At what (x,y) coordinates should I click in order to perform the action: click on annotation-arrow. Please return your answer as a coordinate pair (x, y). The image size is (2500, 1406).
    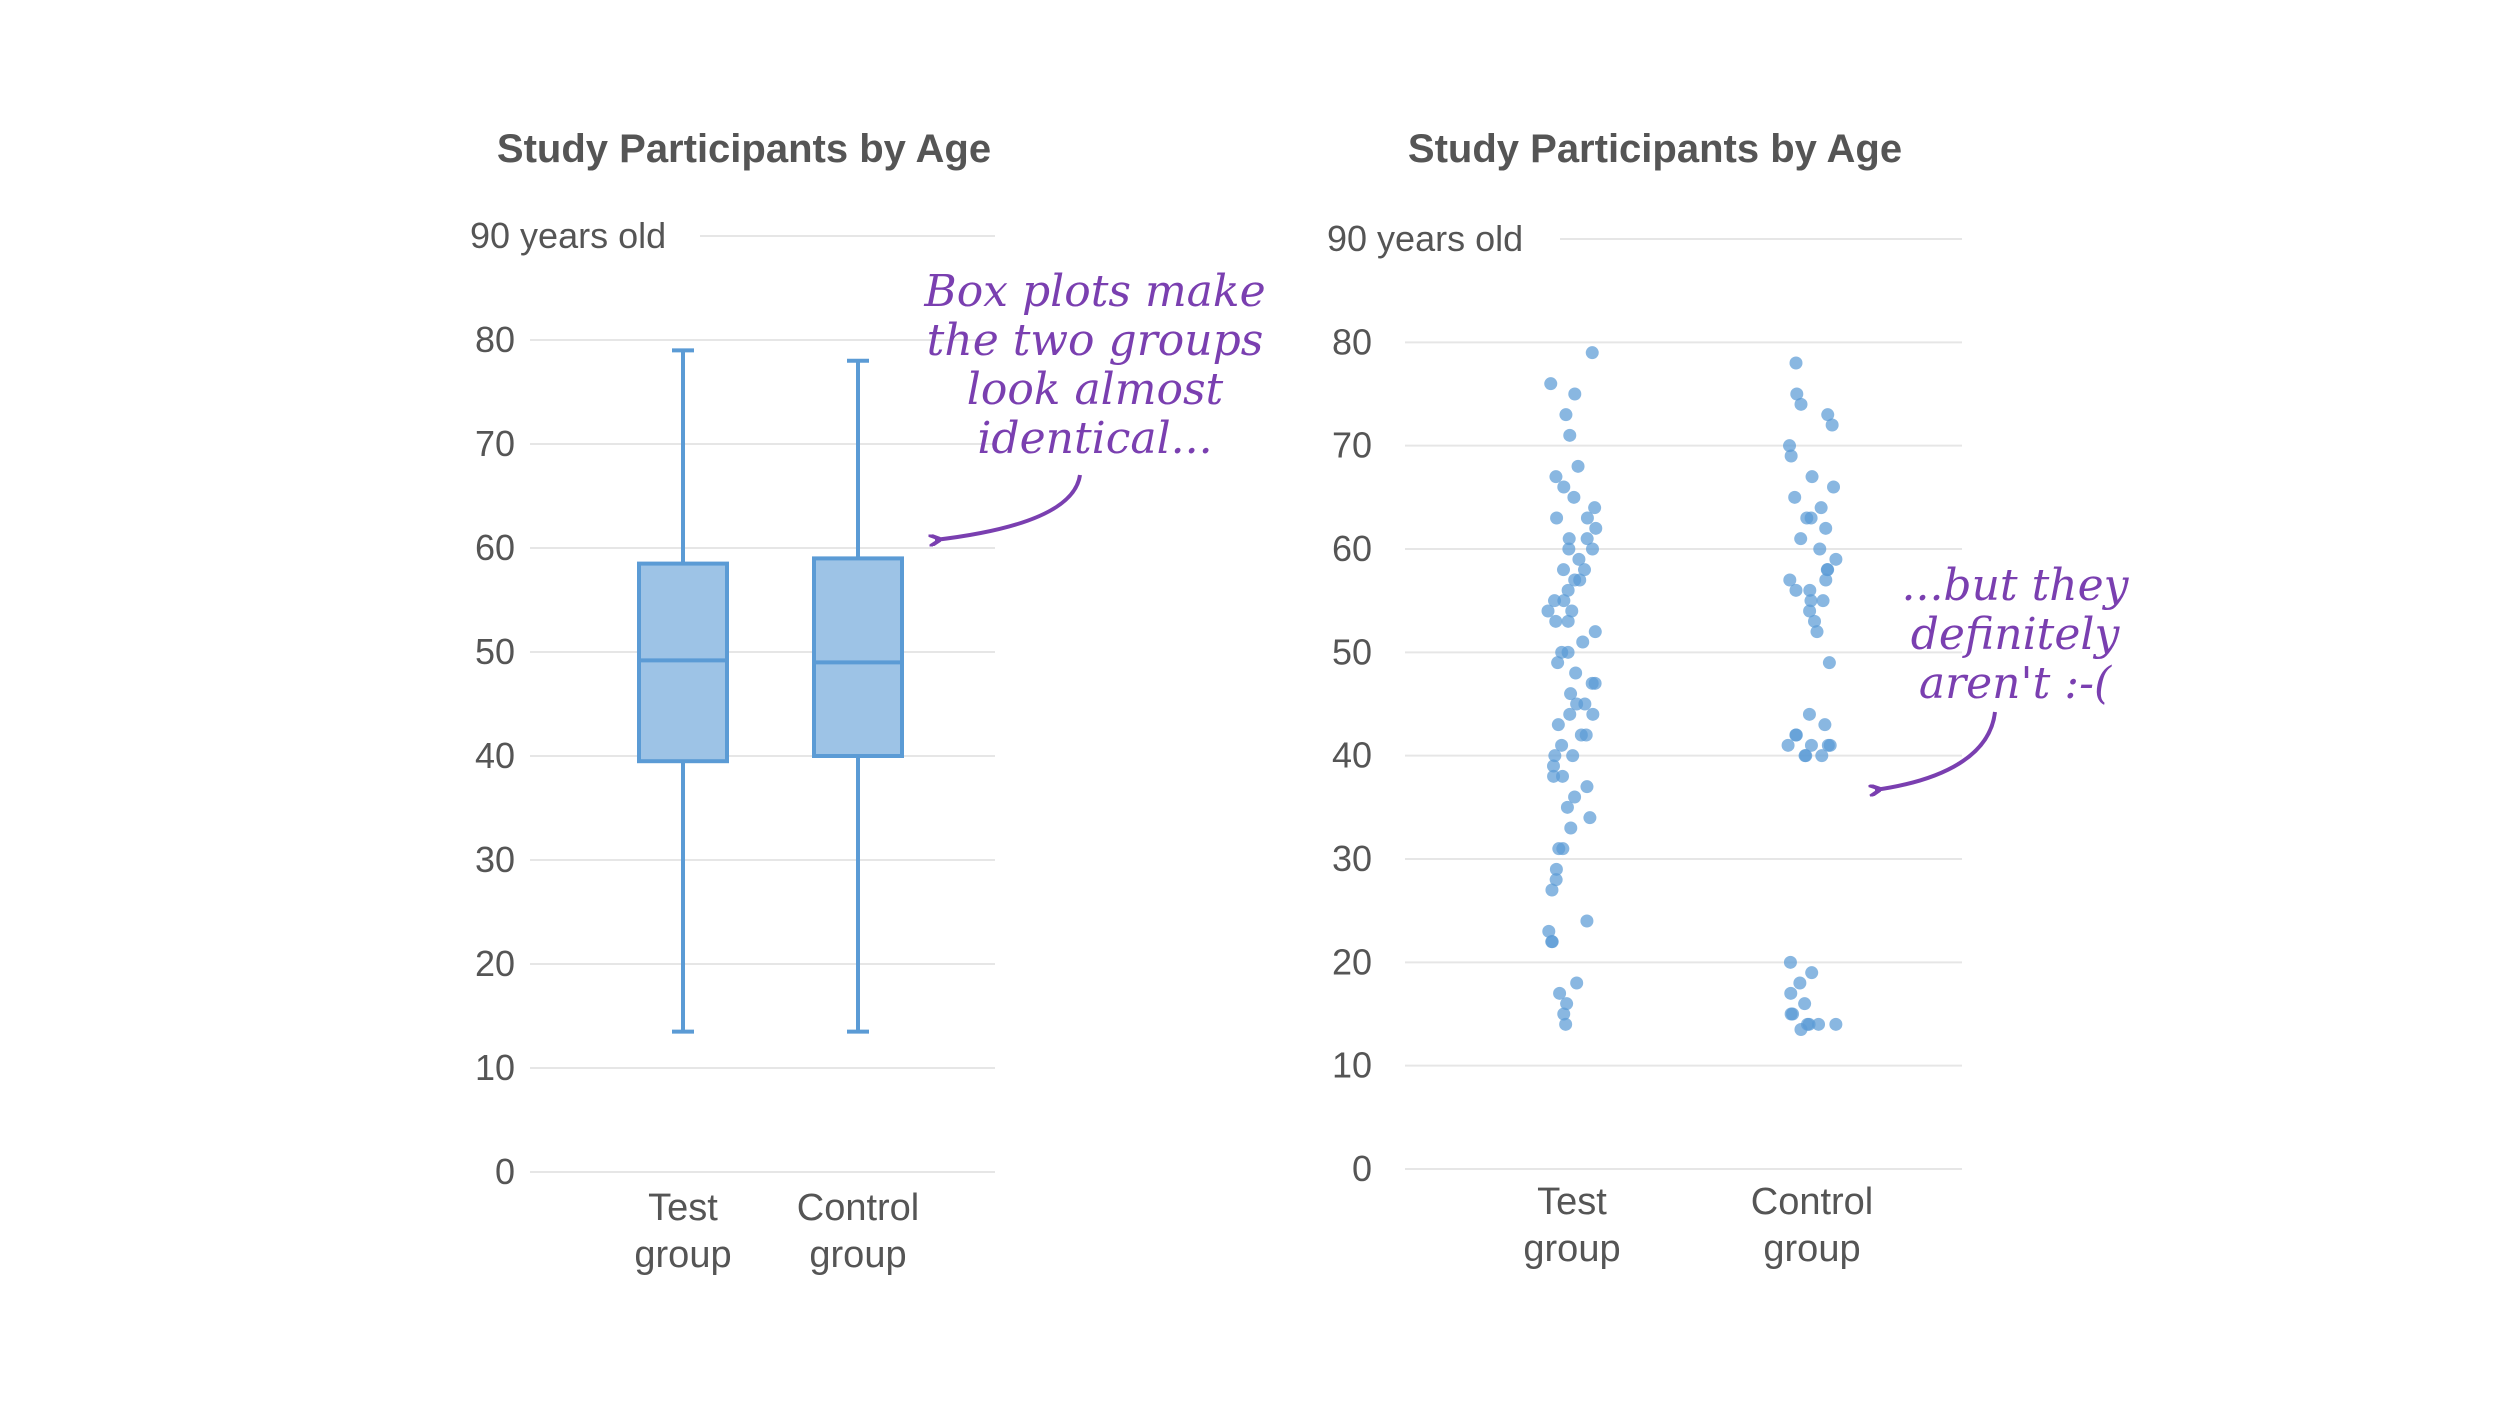
    Looking at the image, I should click on (1008, 507).